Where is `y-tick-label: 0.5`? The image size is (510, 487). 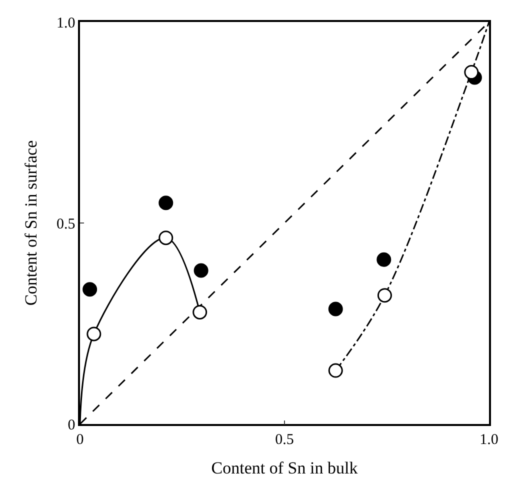 y-tick-label: 0.5 is located at coordinates (66, 224).